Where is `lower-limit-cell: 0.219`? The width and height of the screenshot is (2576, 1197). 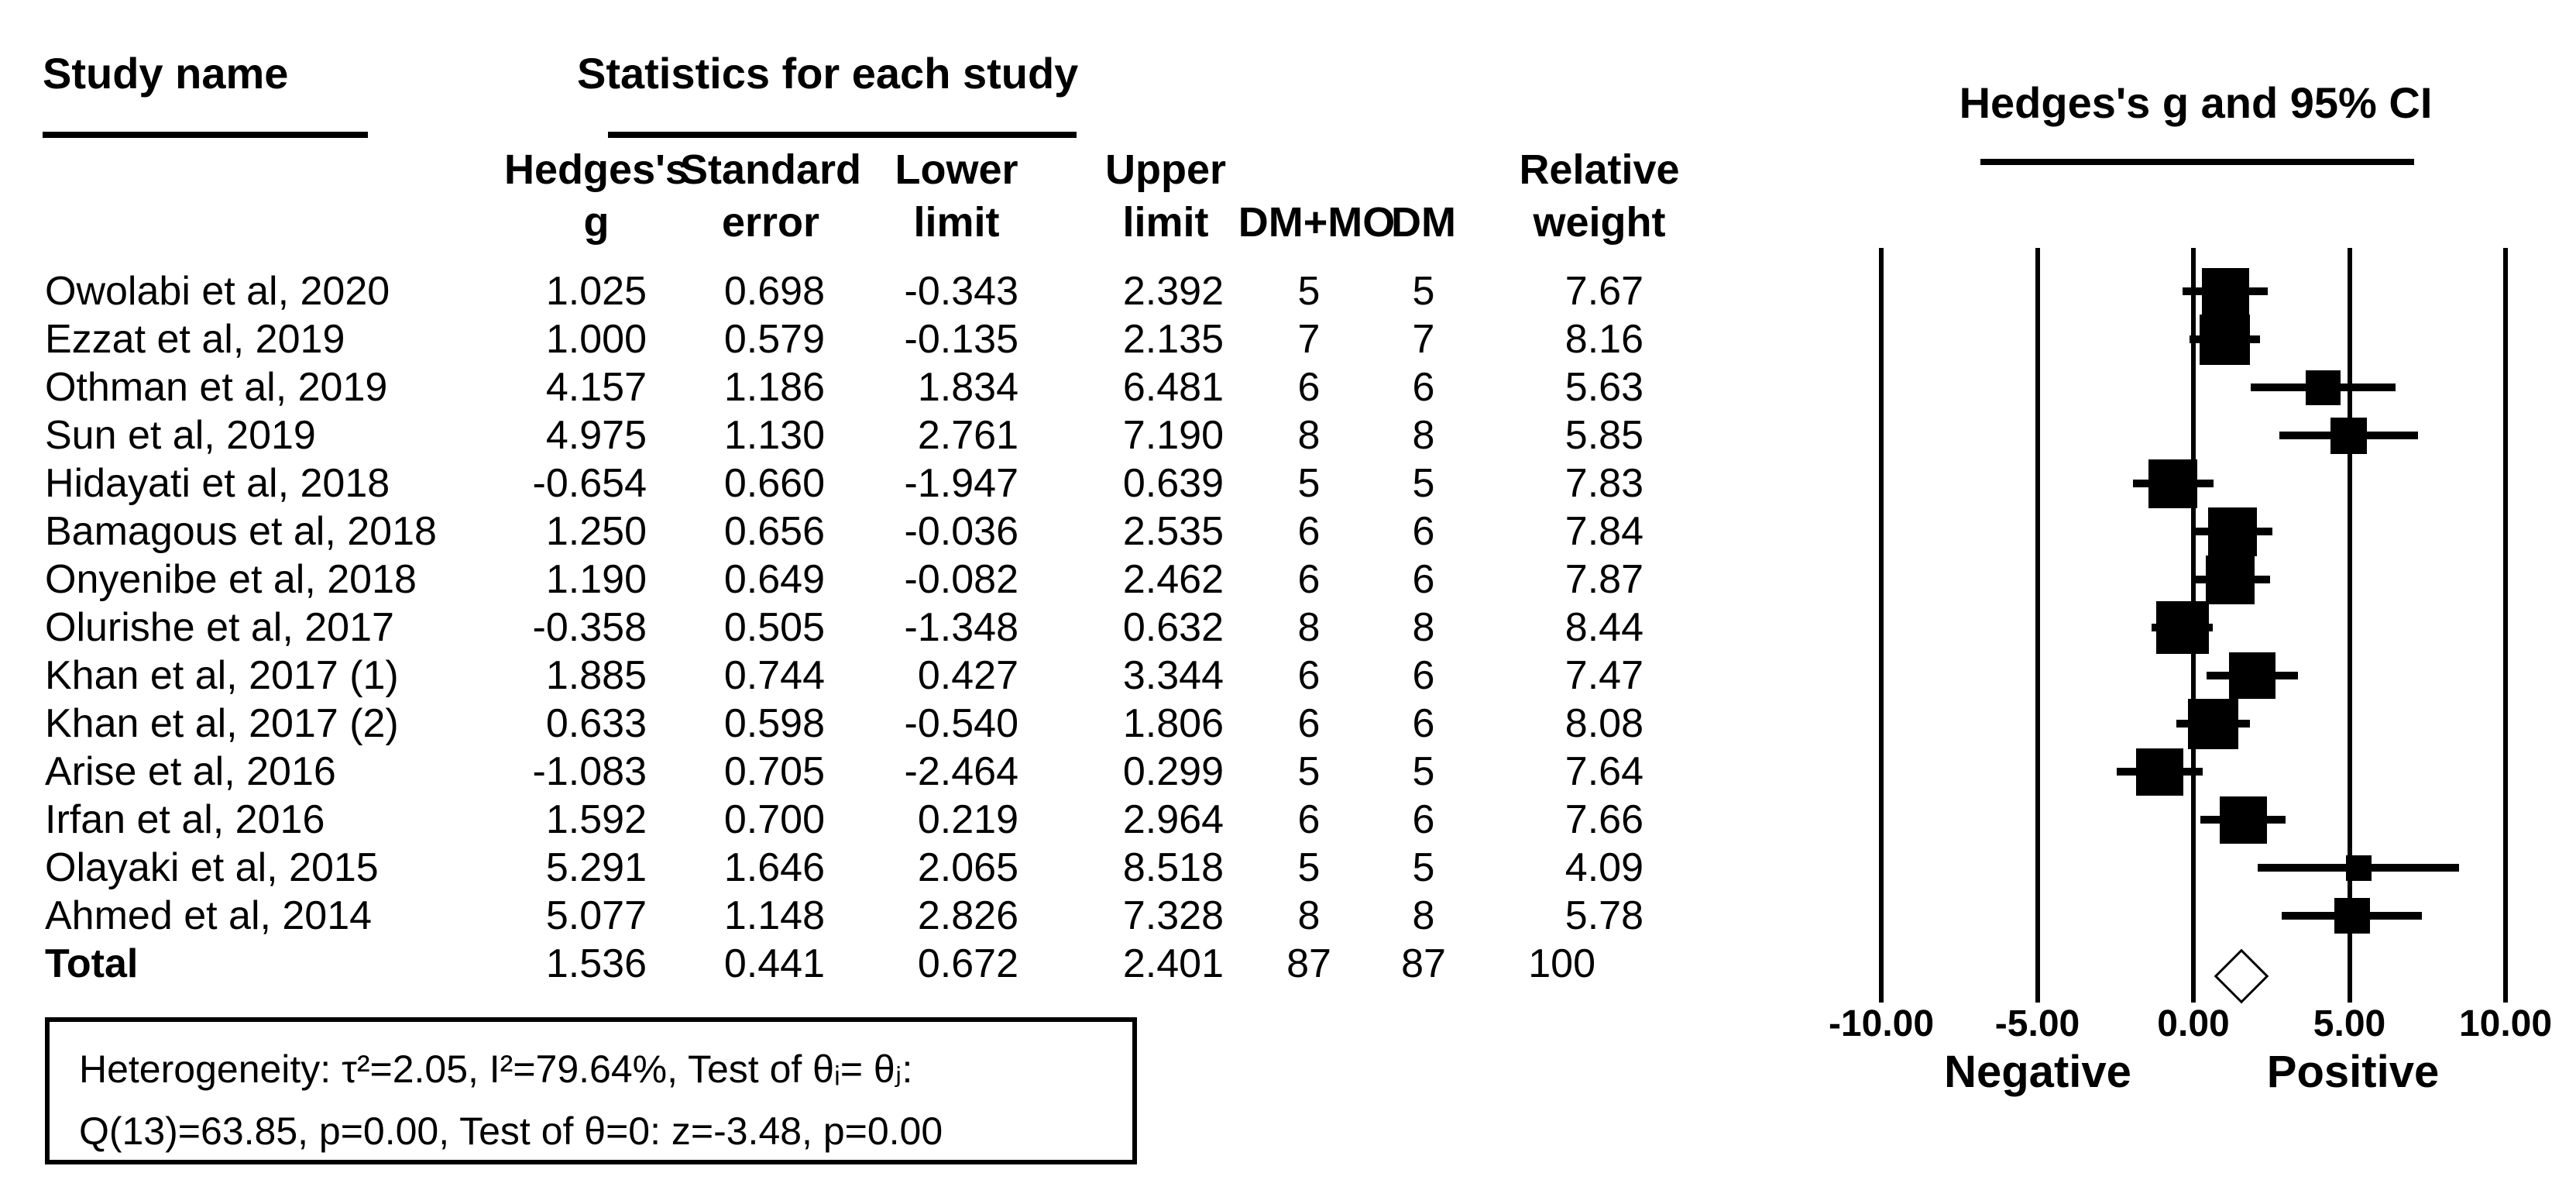
lower-limit-cell: 0.219 is located at coordinates (967, 819).